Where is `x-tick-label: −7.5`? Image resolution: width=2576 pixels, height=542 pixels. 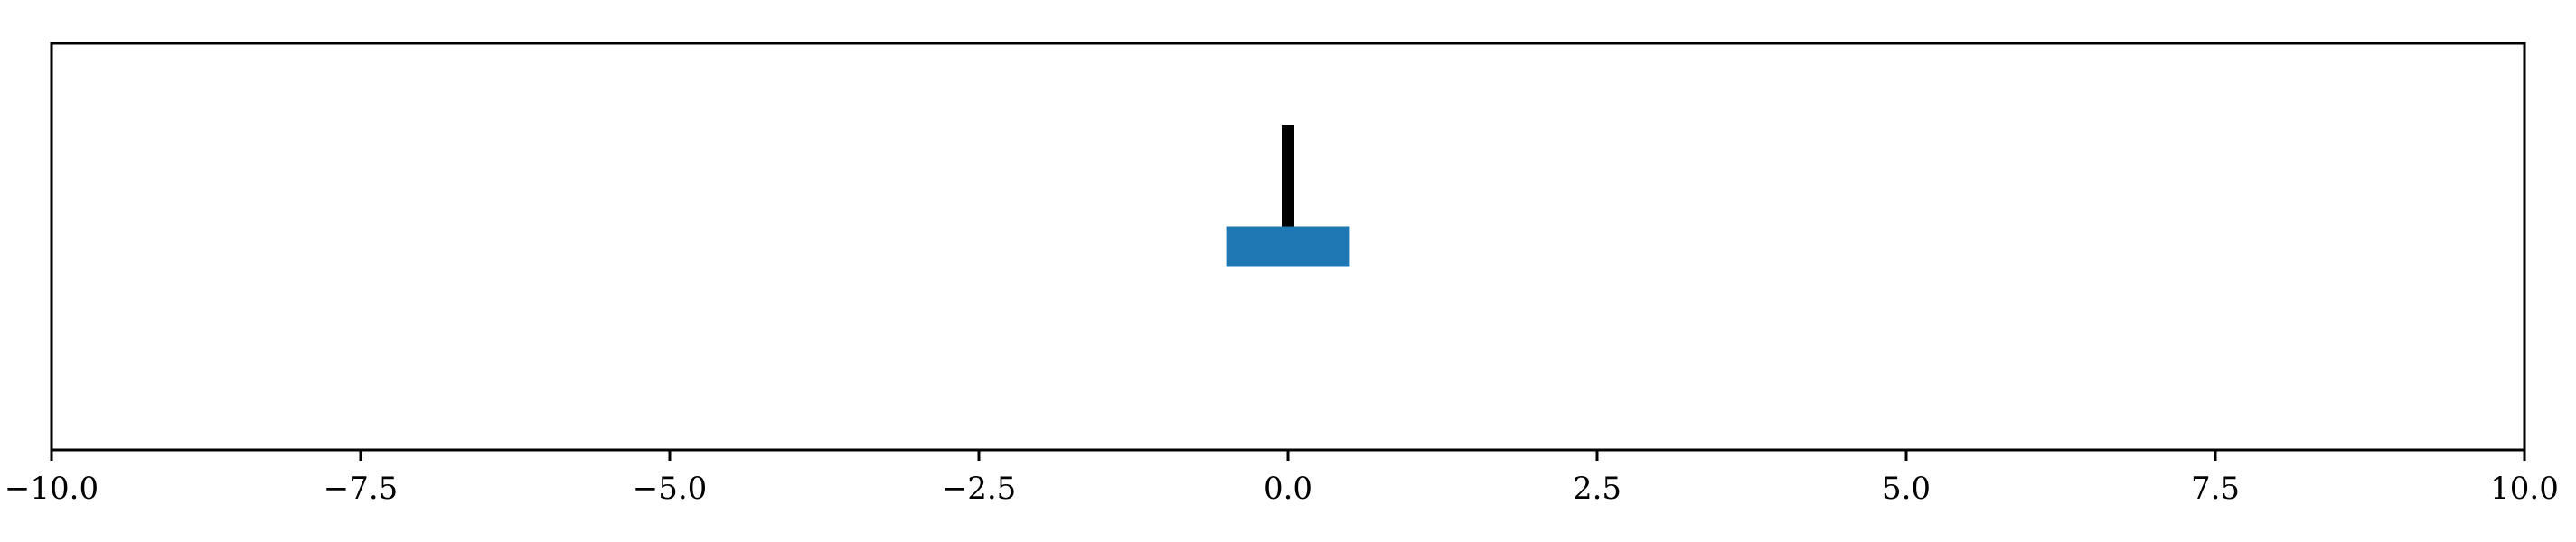 x-tick-label: −7.5 is located at coordinates (361, 489).